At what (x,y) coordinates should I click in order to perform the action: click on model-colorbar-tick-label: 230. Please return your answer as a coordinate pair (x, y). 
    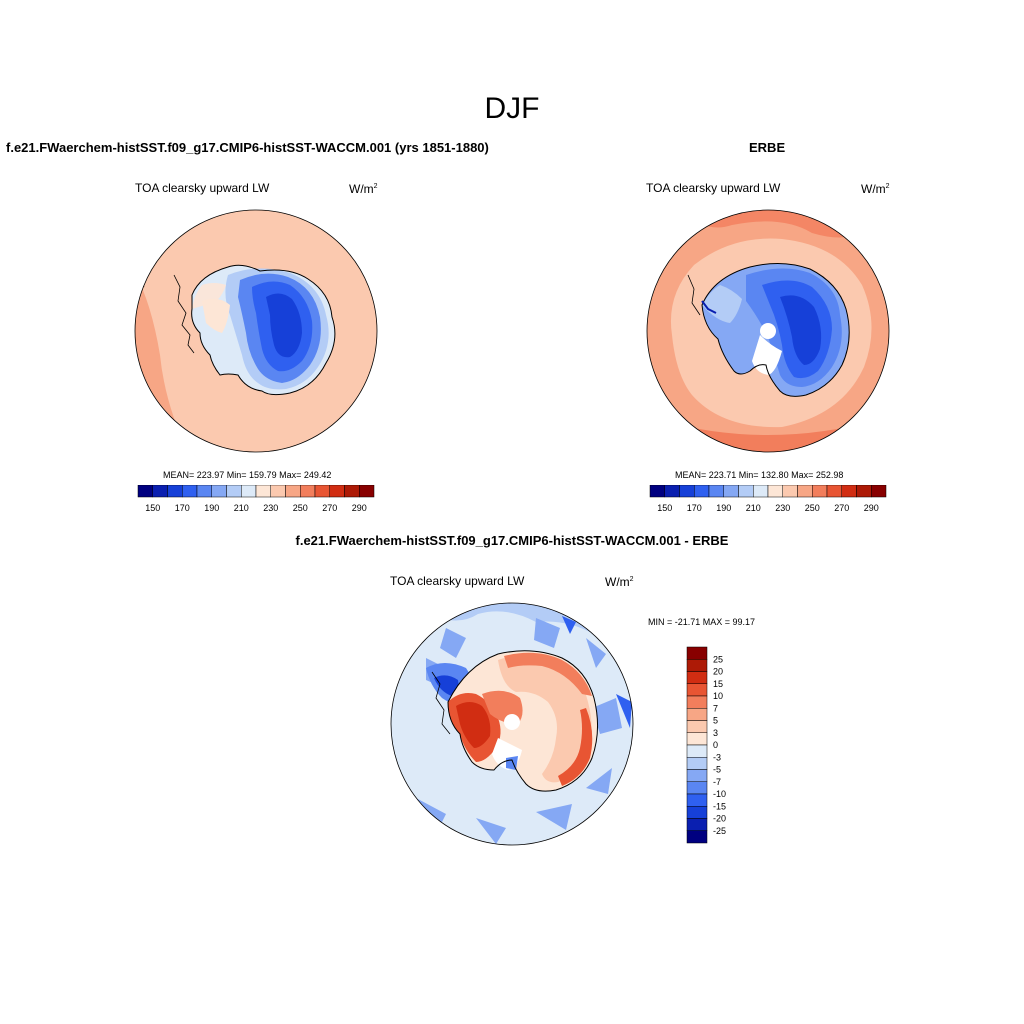
    Looking at the image, I should click on (270, 508).